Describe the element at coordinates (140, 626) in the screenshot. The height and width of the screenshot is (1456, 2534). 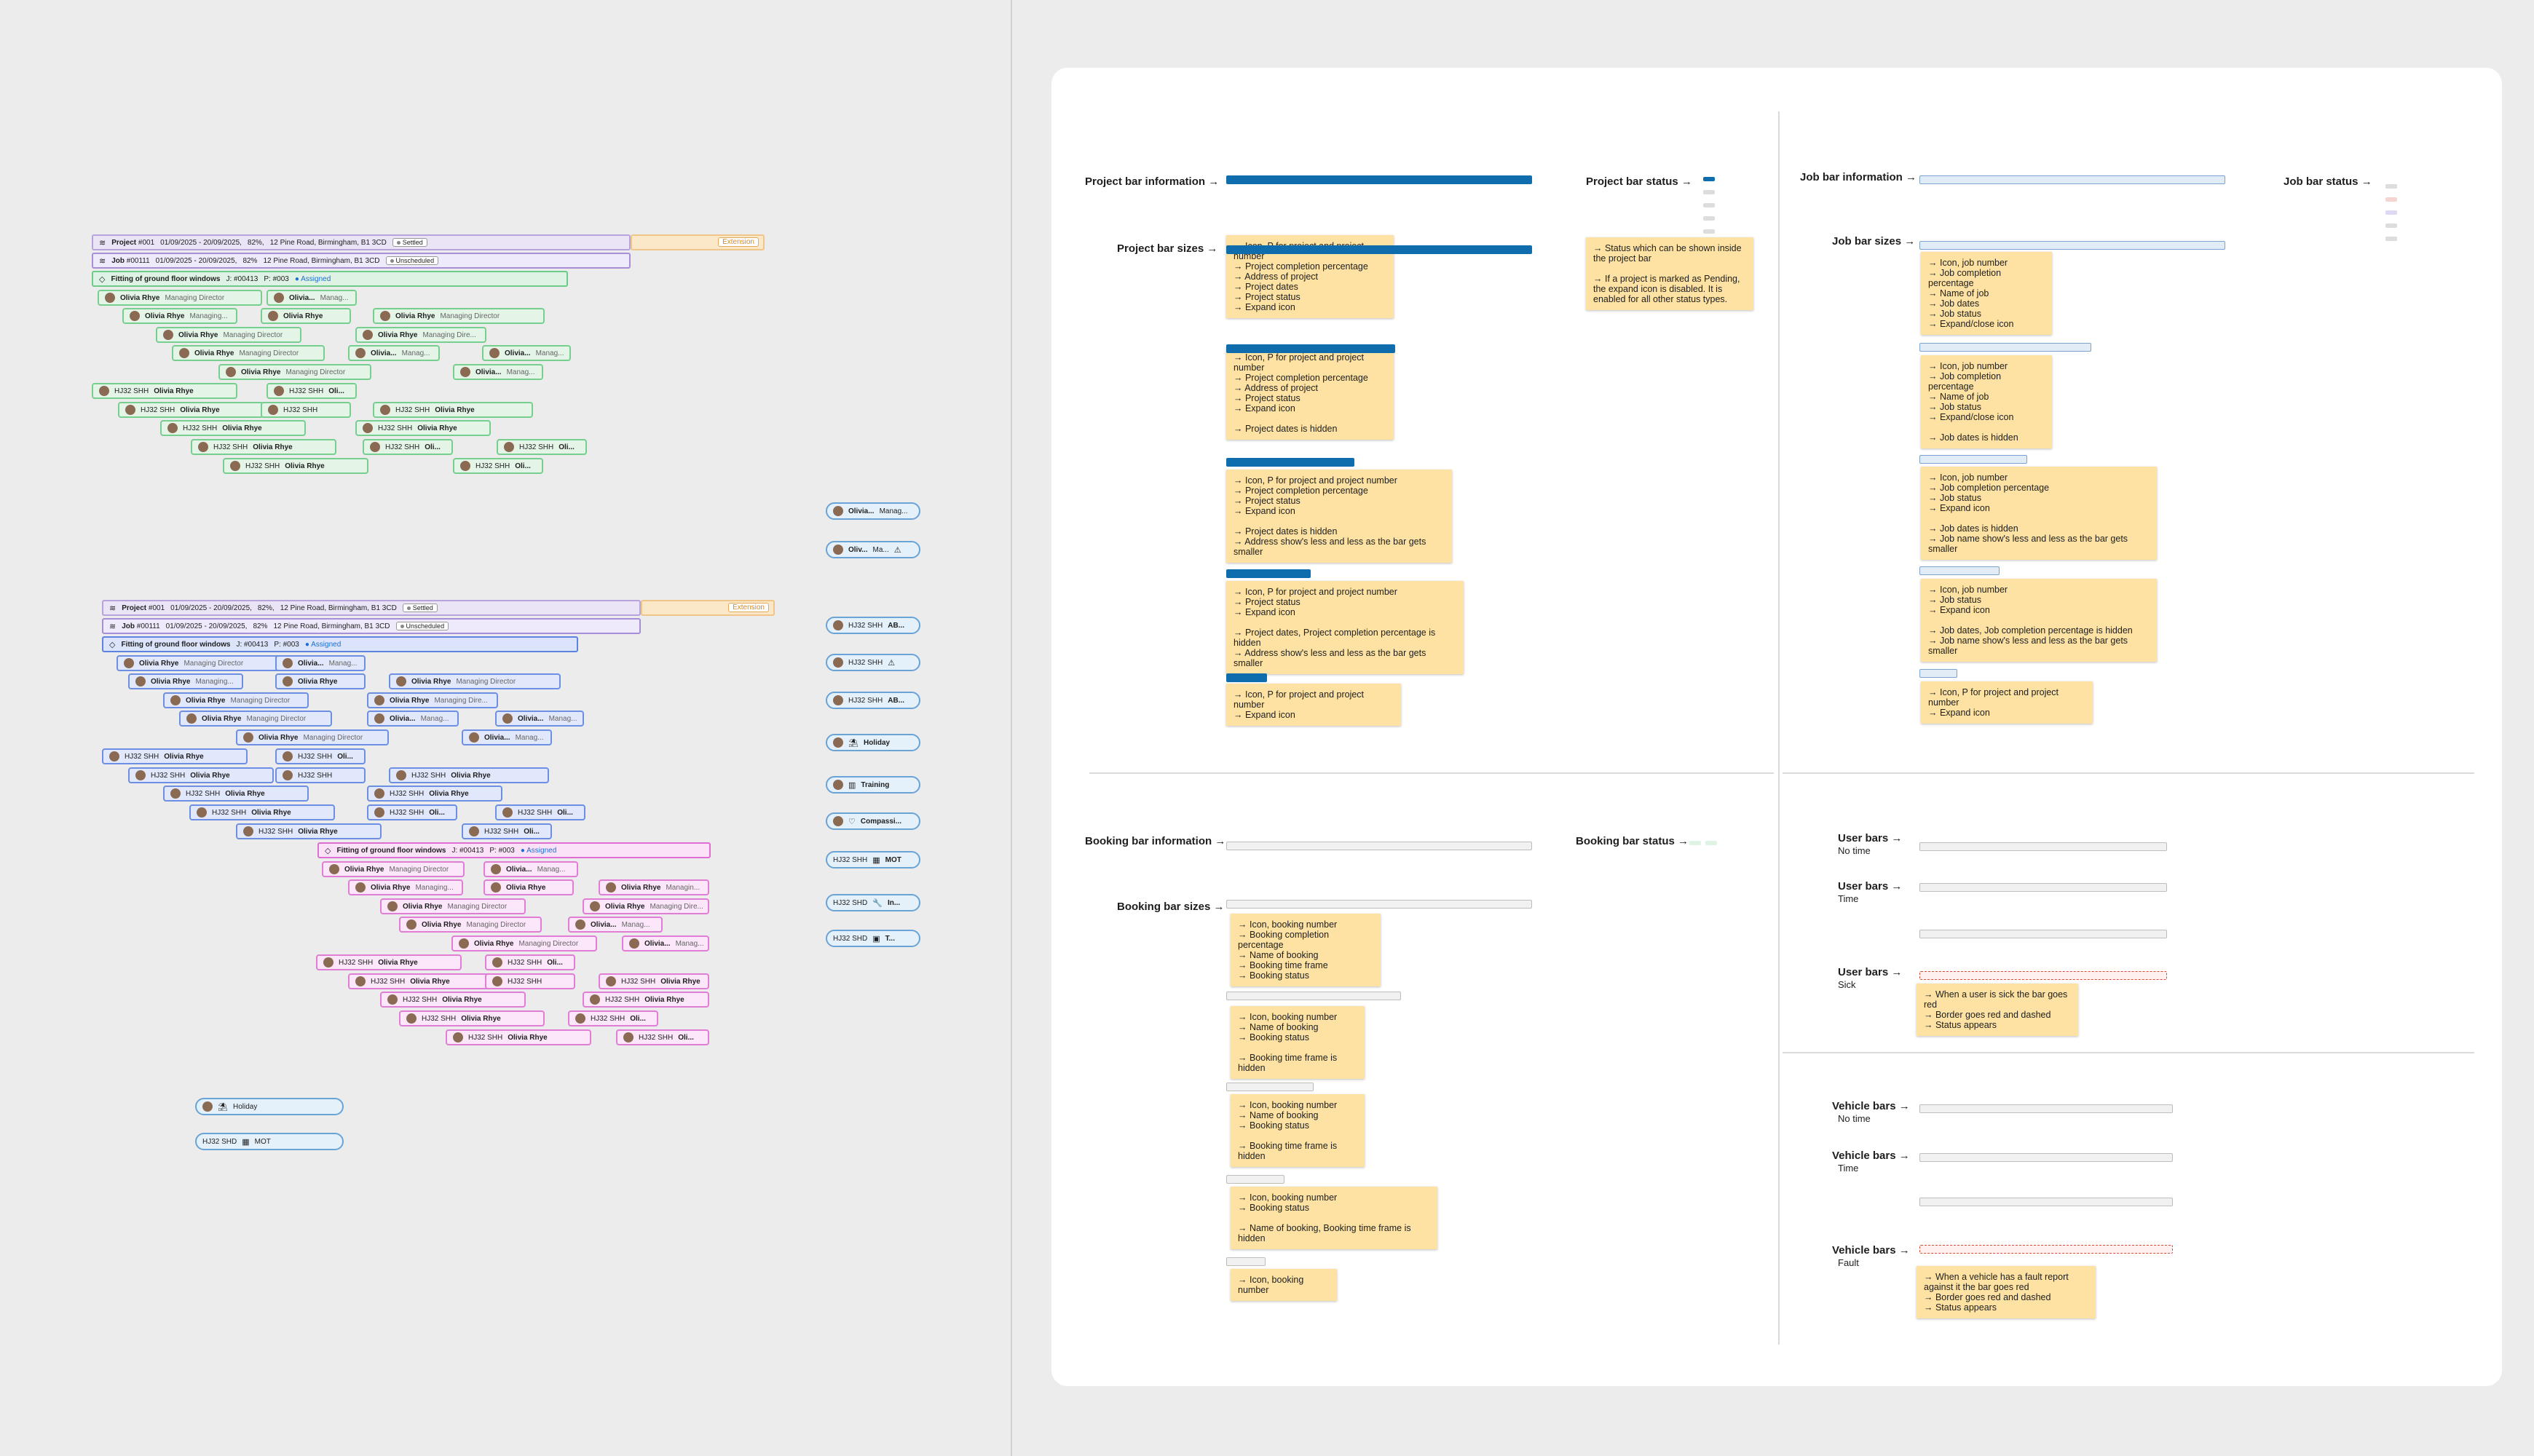
I see `job-number: Job #00111` at that location.